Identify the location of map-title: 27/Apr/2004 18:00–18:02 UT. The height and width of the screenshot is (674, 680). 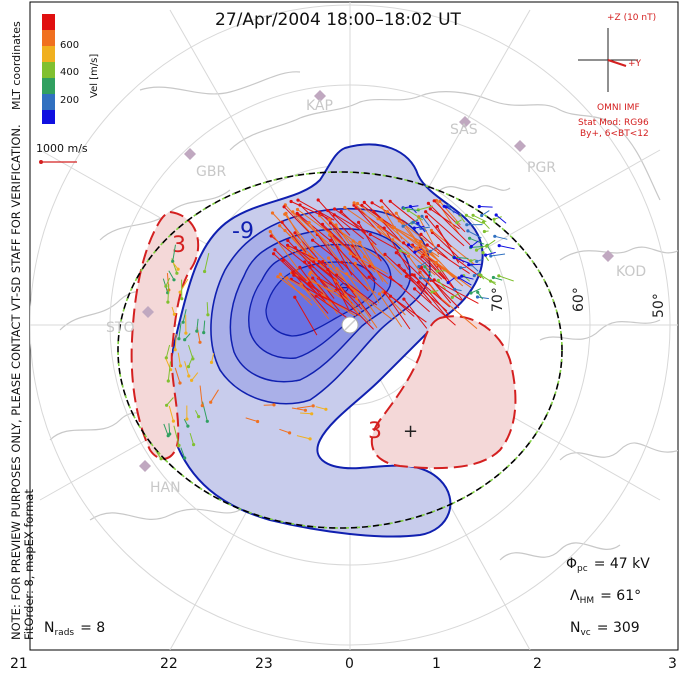
(338, 20).